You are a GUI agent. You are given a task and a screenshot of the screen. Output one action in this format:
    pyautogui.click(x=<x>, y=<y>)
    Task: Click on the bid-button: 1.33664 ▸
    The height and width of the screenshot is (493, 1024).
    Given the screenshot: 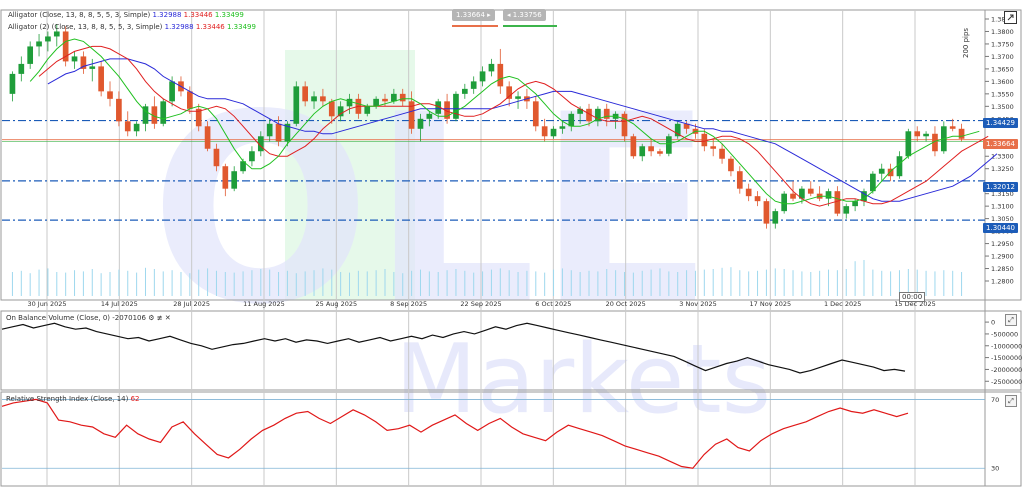 What is the action you would take?
    pyautogui.click(x=473, y=15)
    